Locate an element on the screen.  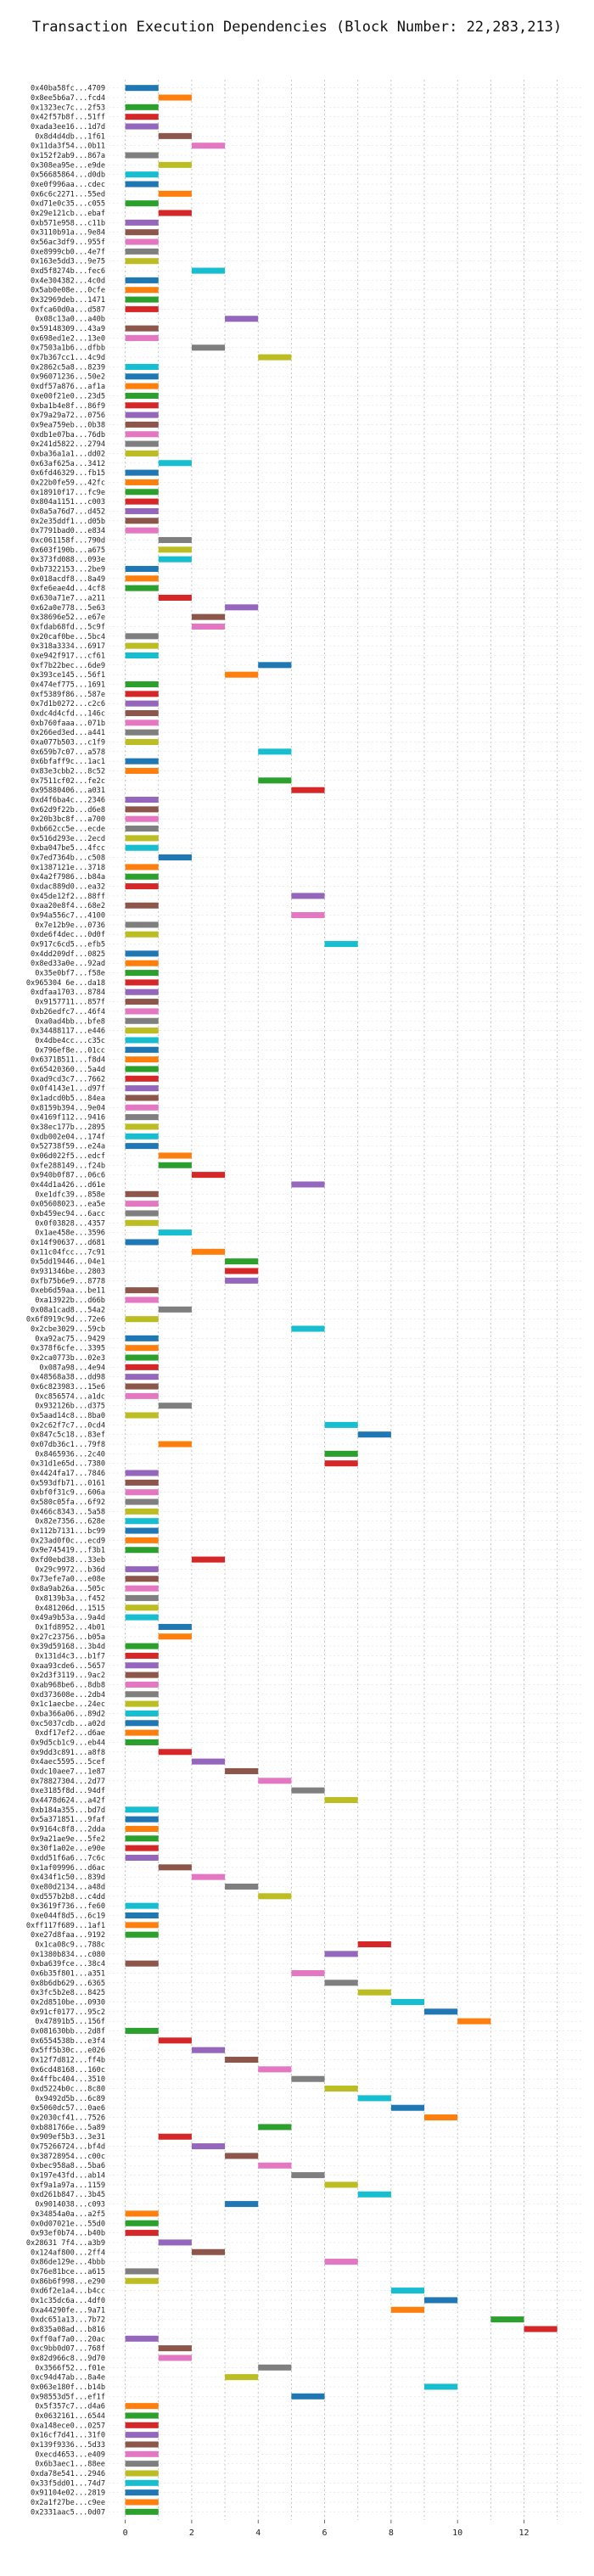
y-tick-label: 0xff117f689...1af1 is located at coordinates (65, 1926).